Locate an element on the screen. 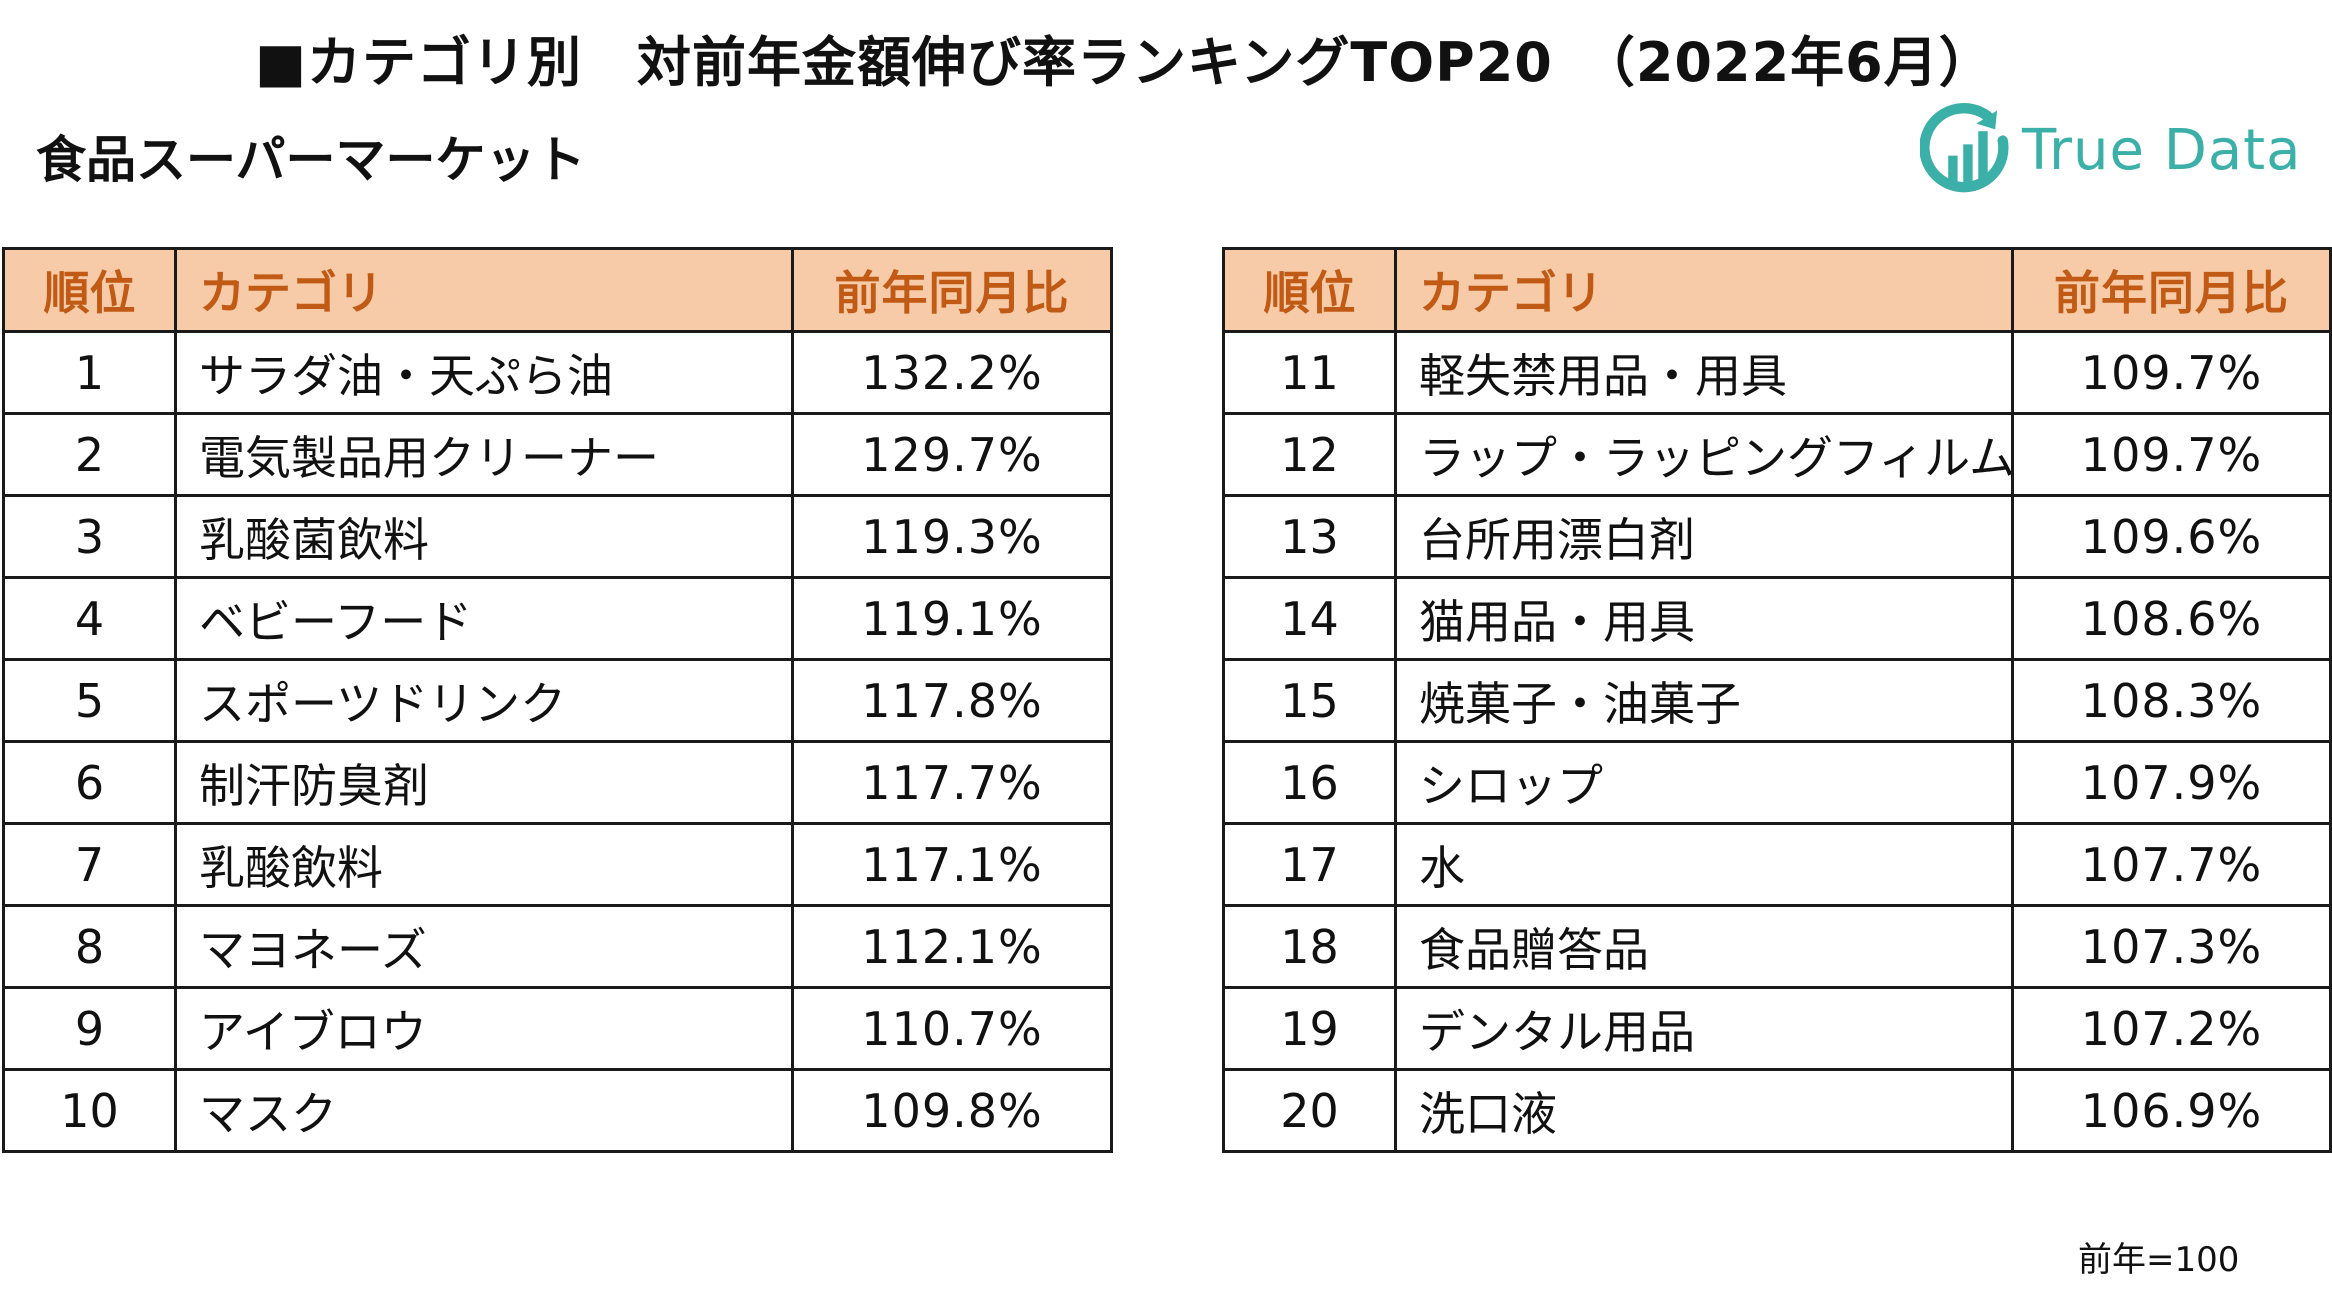  rank-cell: 17 is located at coordinates (1309, 864).